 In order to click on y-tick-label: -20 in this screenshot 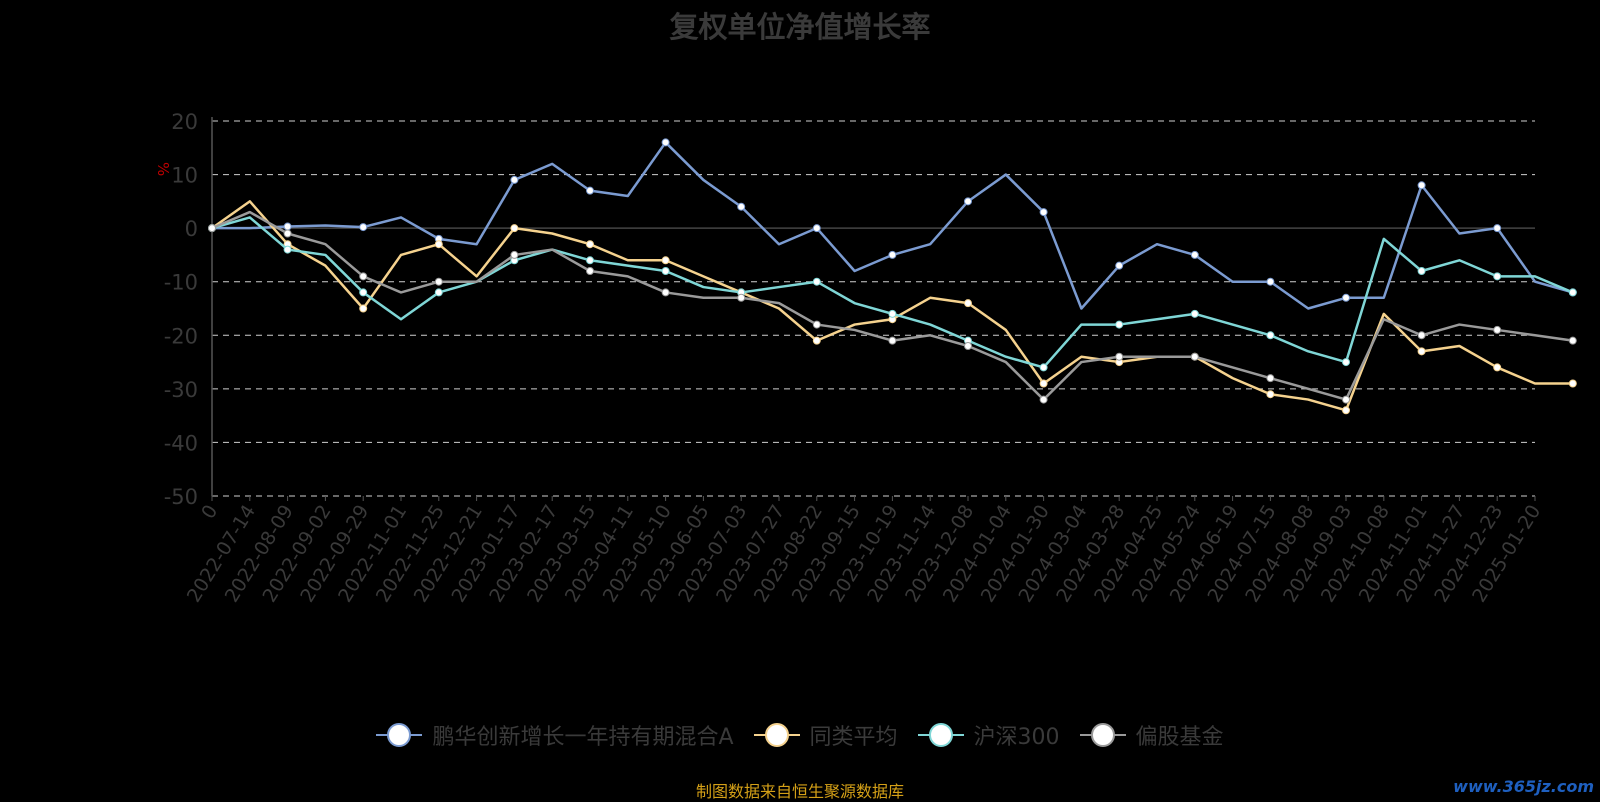, I will do `click(181, 336)`.